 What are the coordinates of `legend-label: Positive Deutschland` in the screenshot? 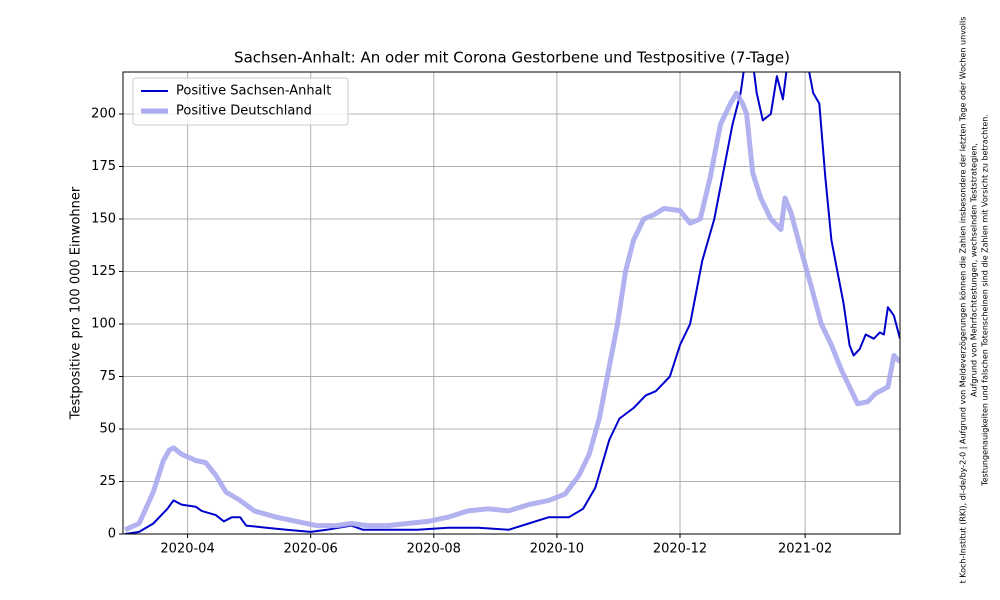 It's located at (244, 111).